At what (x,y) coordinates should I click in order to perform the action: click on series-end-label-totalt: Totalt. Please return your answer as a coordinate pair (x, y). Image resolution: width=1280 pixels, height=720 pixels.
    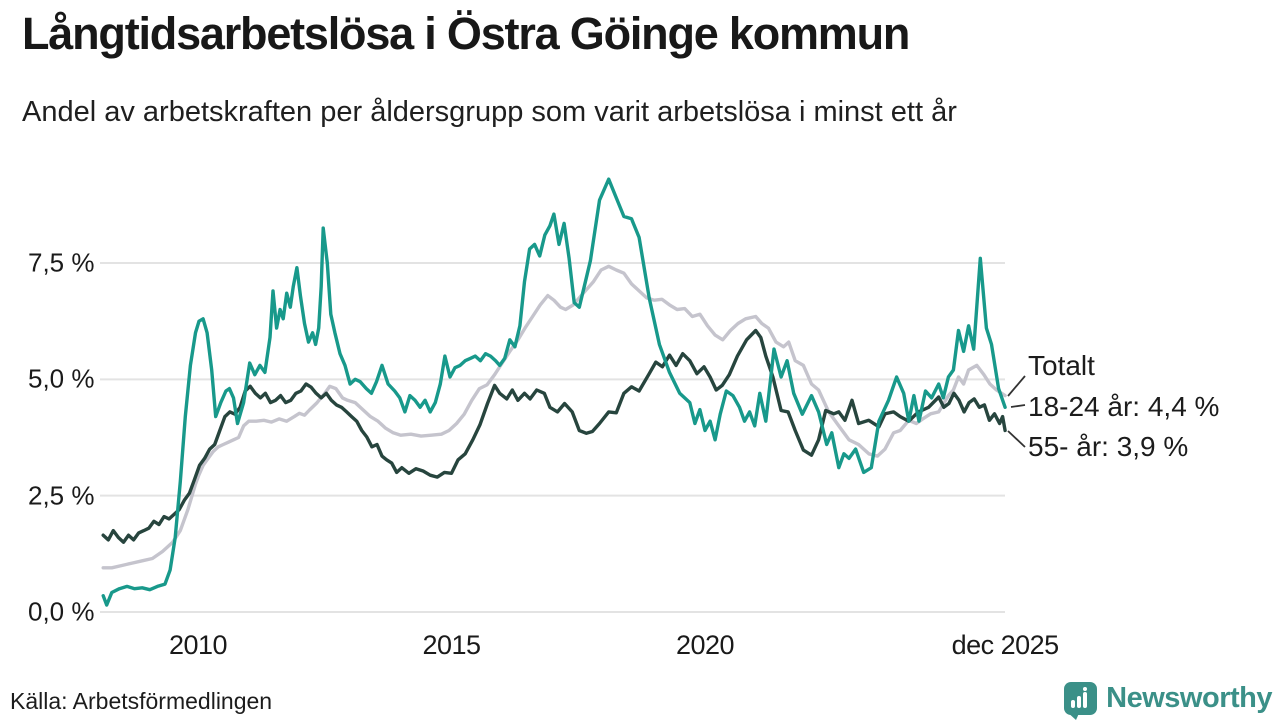
    Looking at the image, I should click on (1061, 365).